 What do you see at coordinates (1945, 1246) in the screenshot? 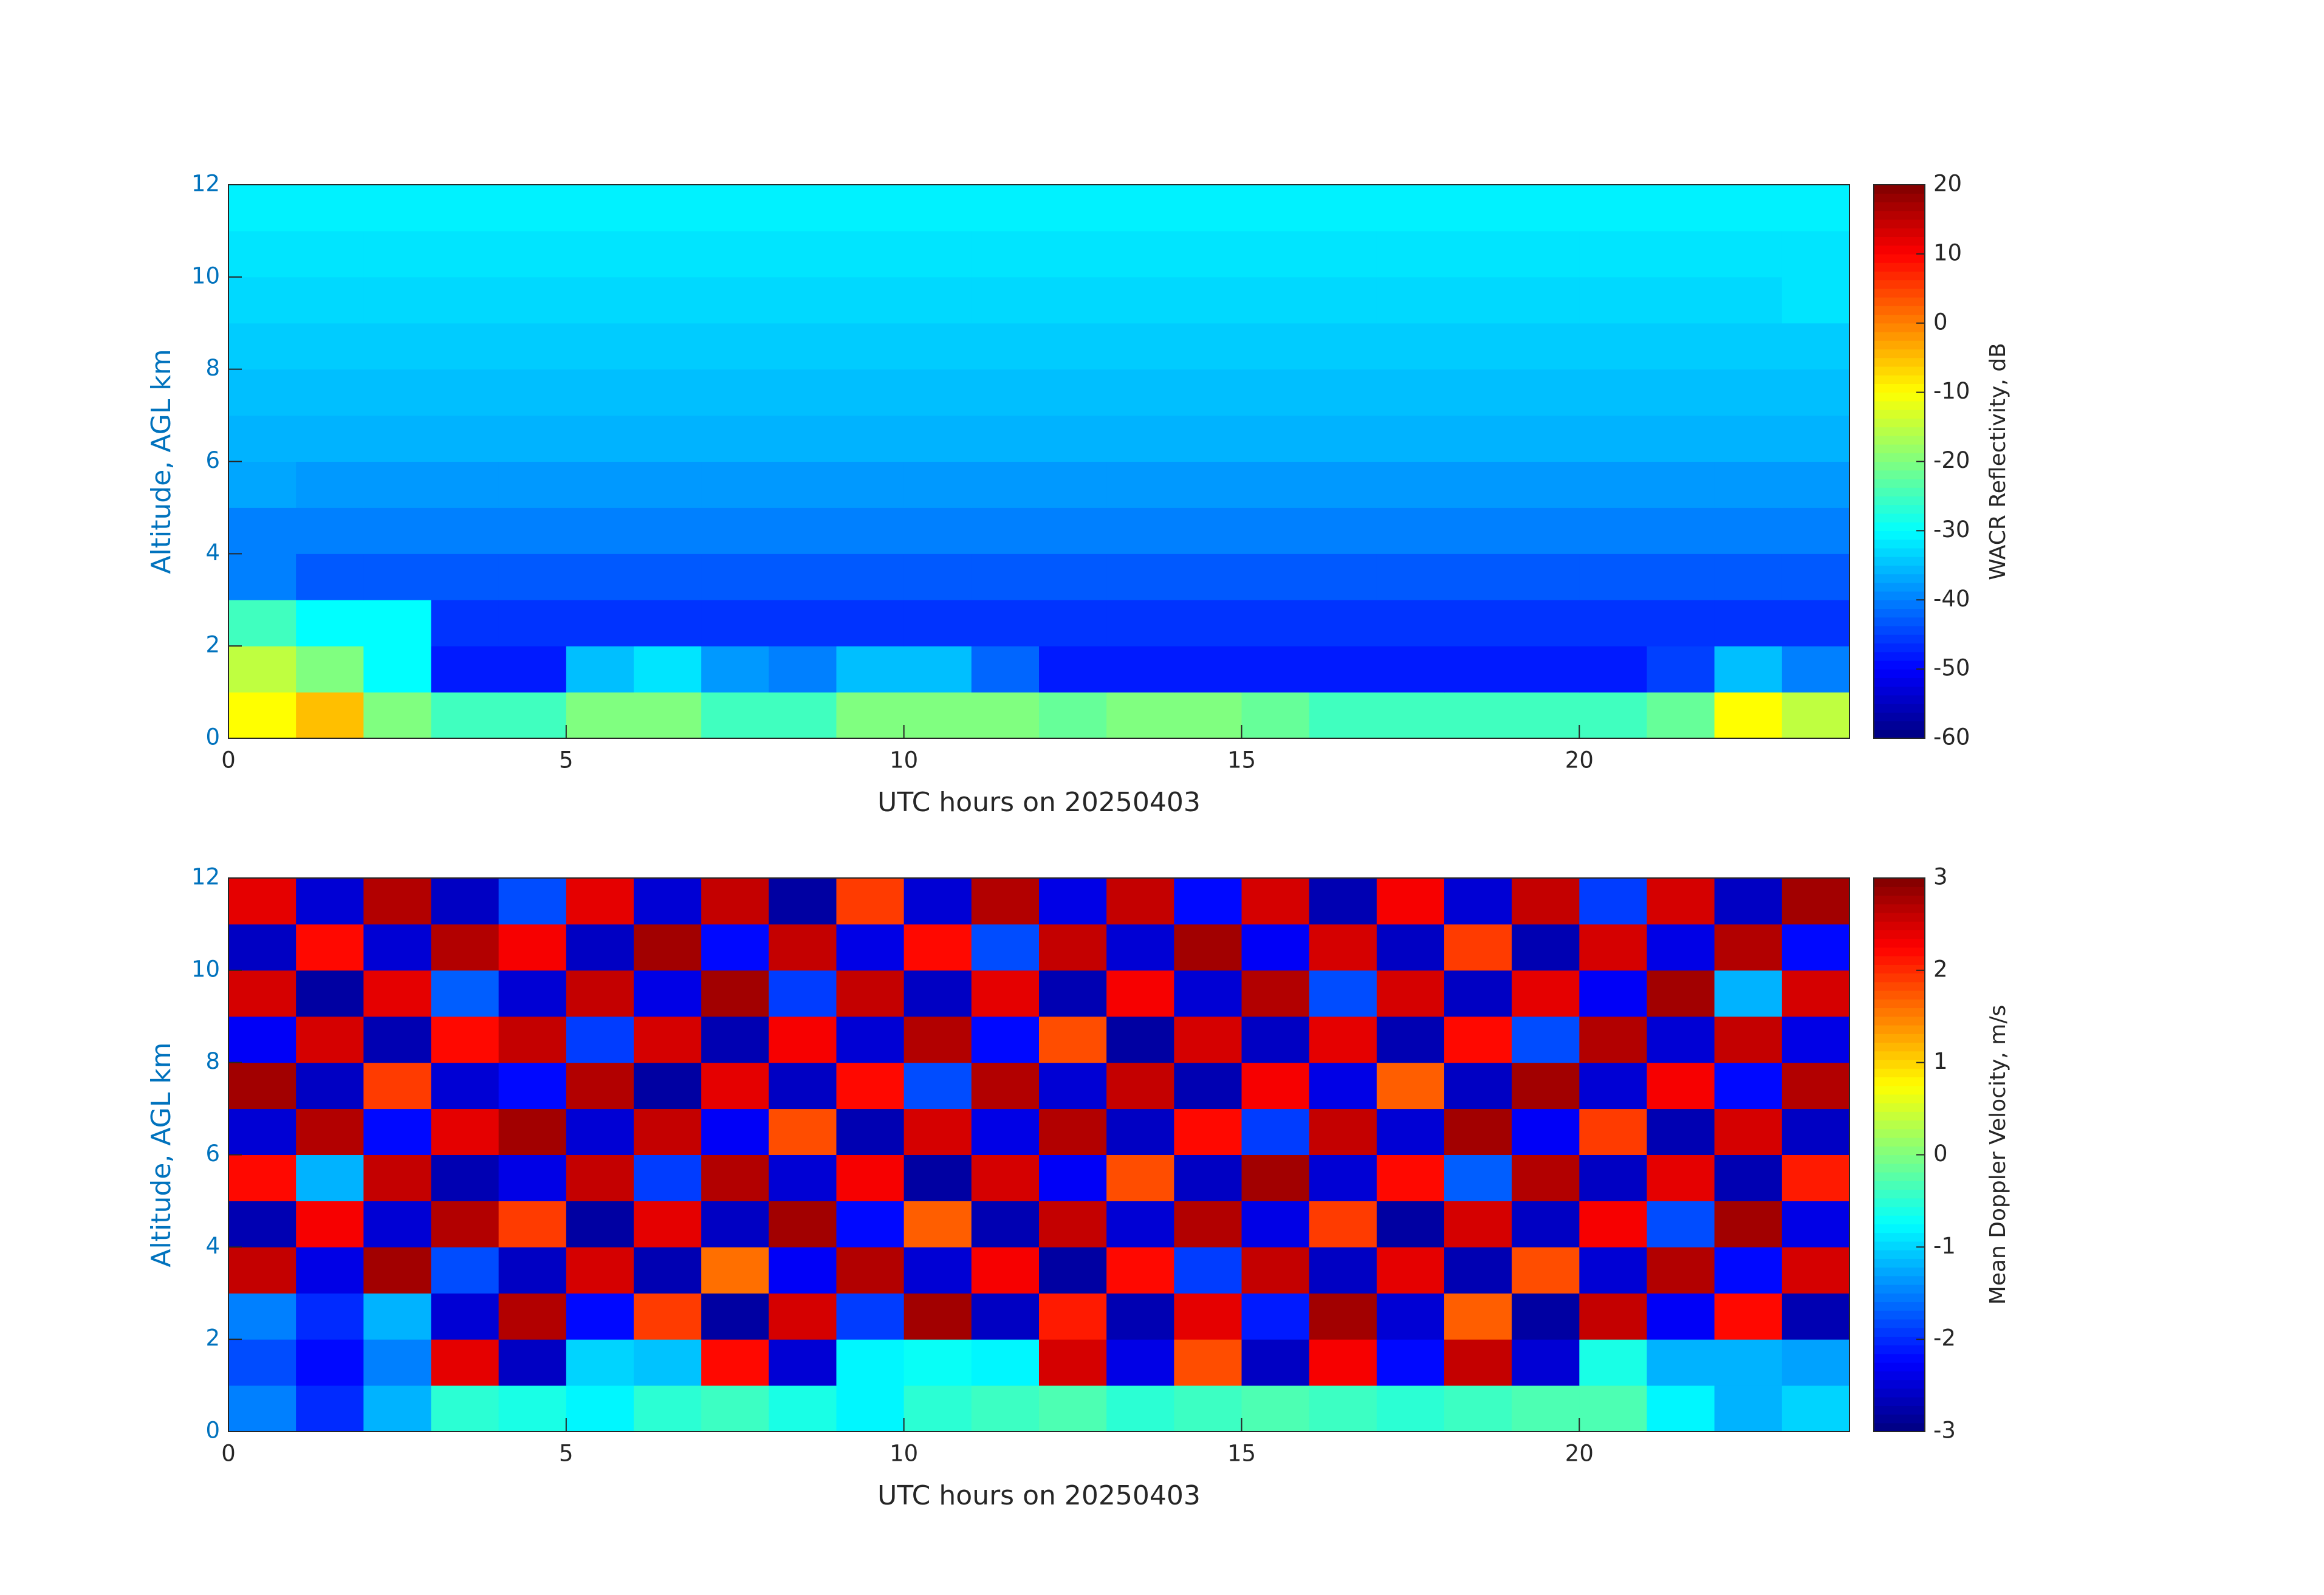
I see `colorbar-tick-label: -1` at bounding box center [1945, 1246].